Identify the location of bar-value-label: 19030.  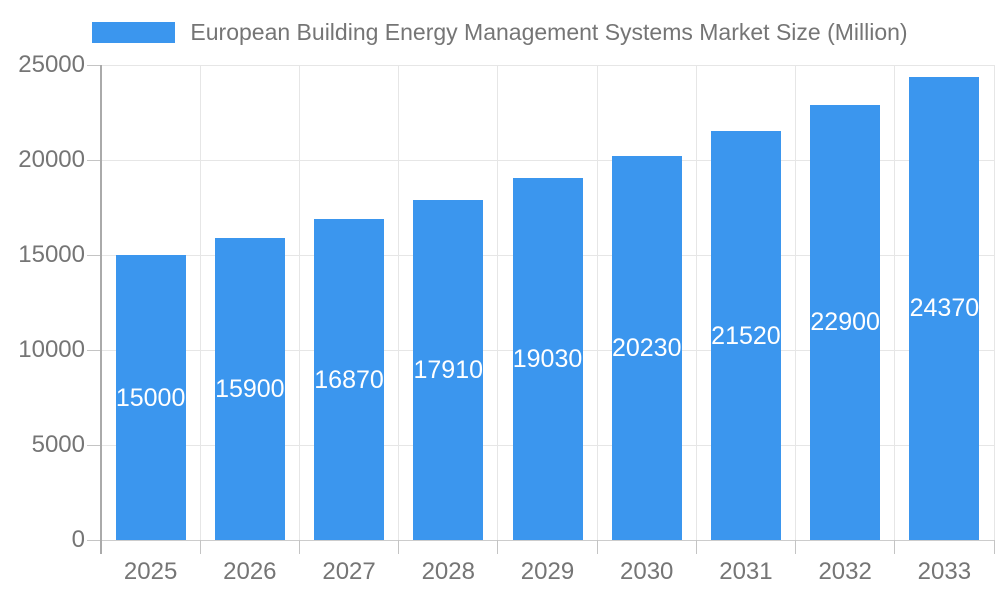
(547, 359).